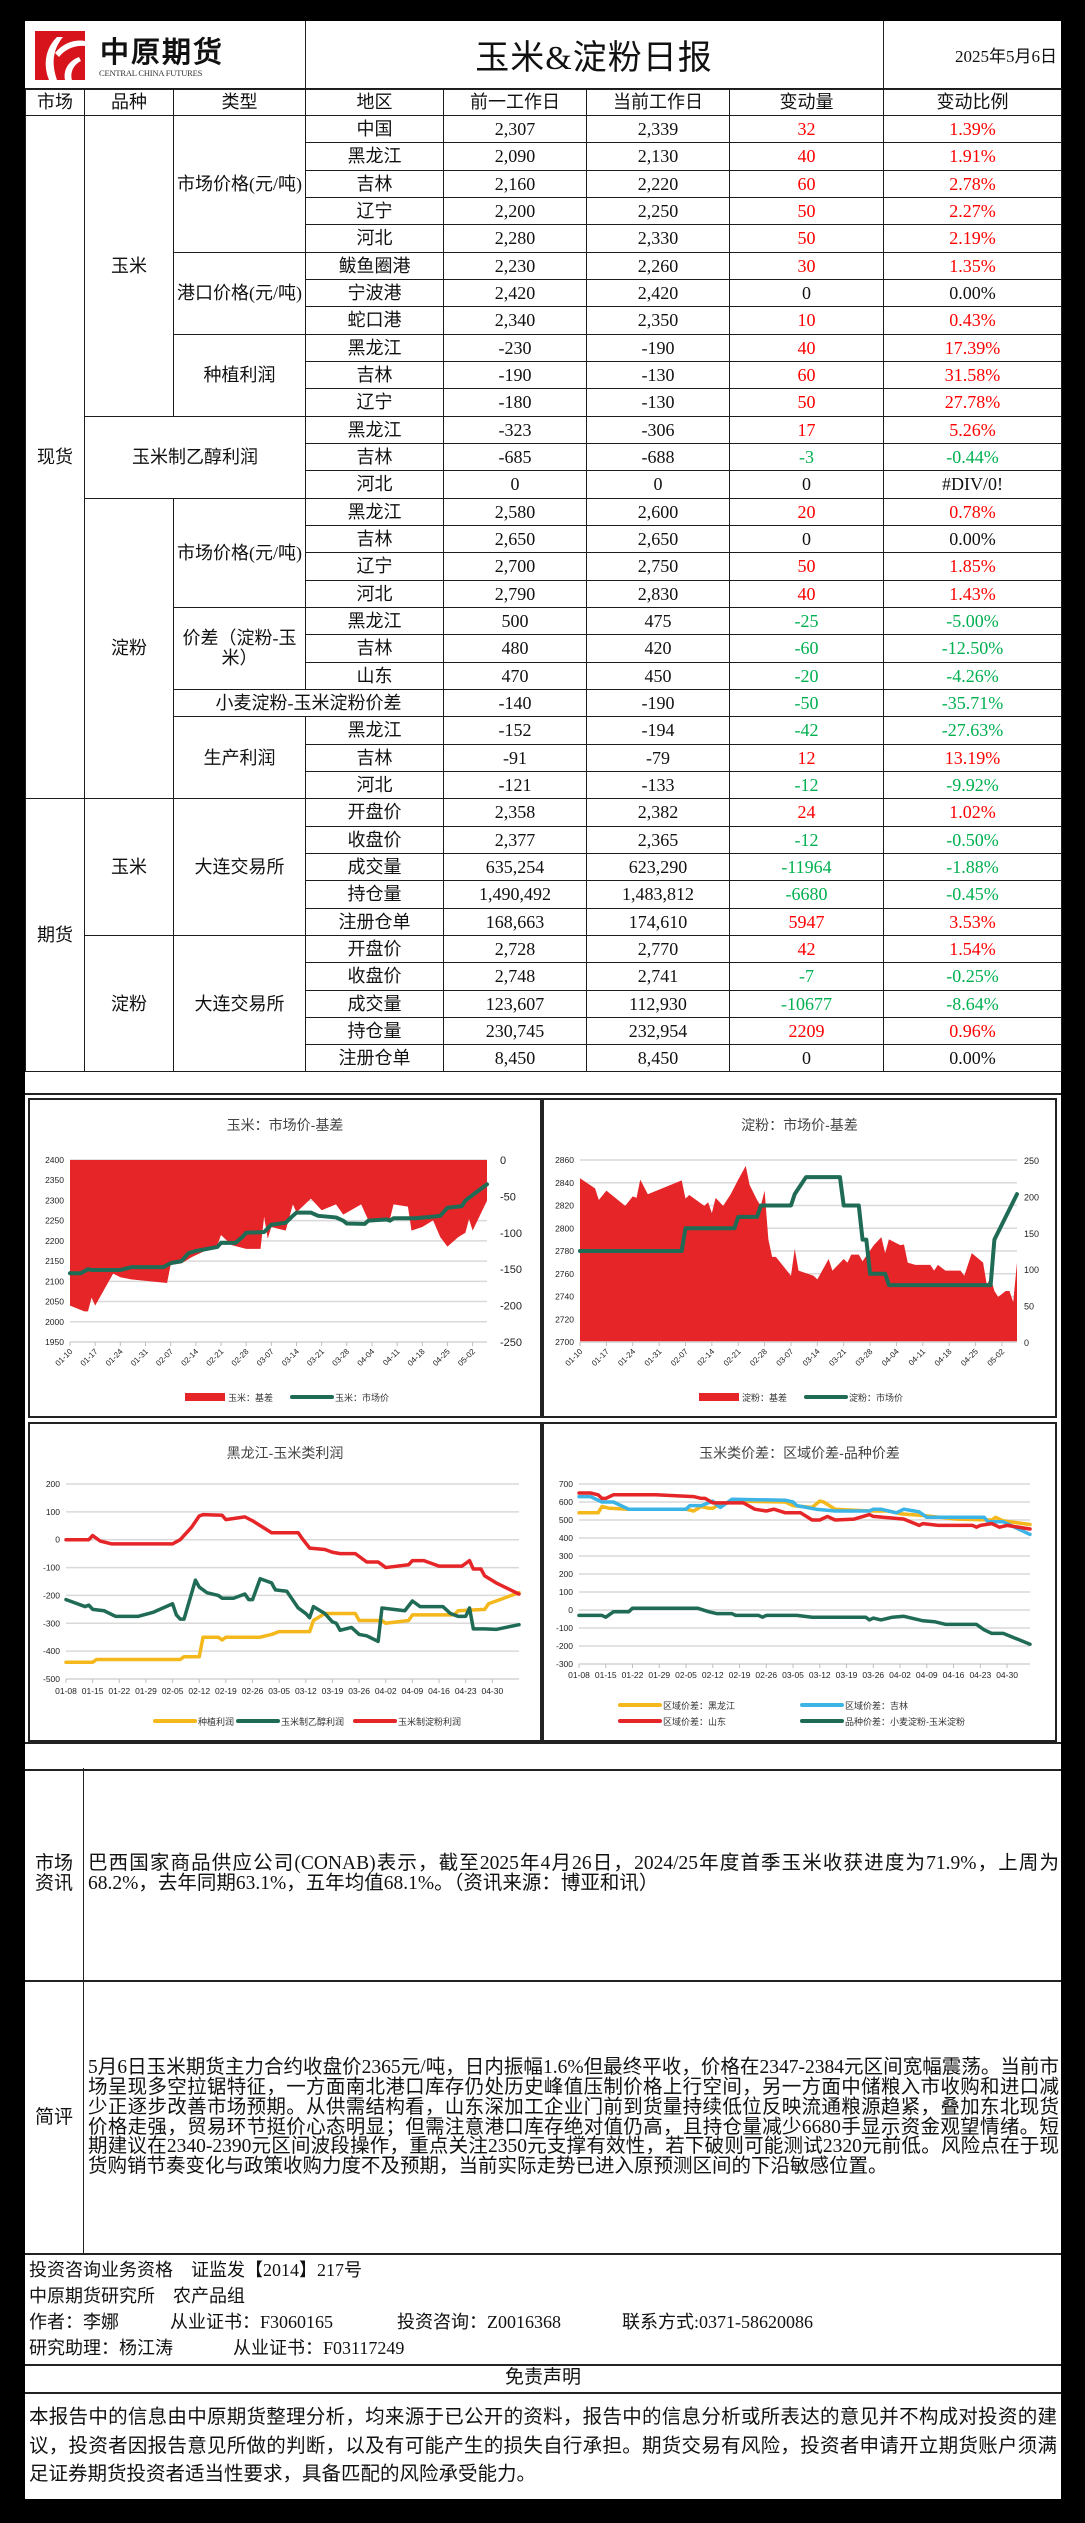 Image resolution: width=1085 pixels, height=2523 pixels. What do you see at coordinates (566, 1520) in the screenshot?
I see `y-axis-tick-label: 500` at bounding box center [566, 1520].